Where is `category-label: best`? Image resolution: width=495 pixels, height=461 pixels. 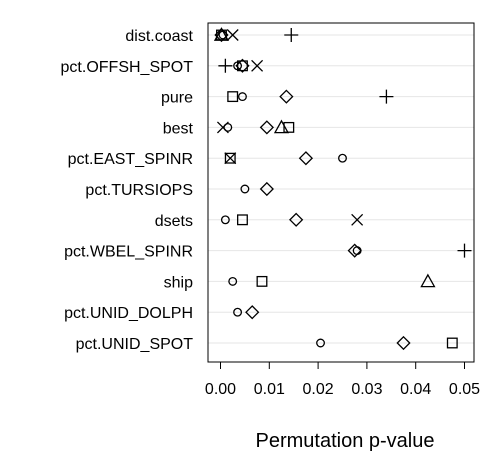 category-label: best is located at coordinates (178, 128).